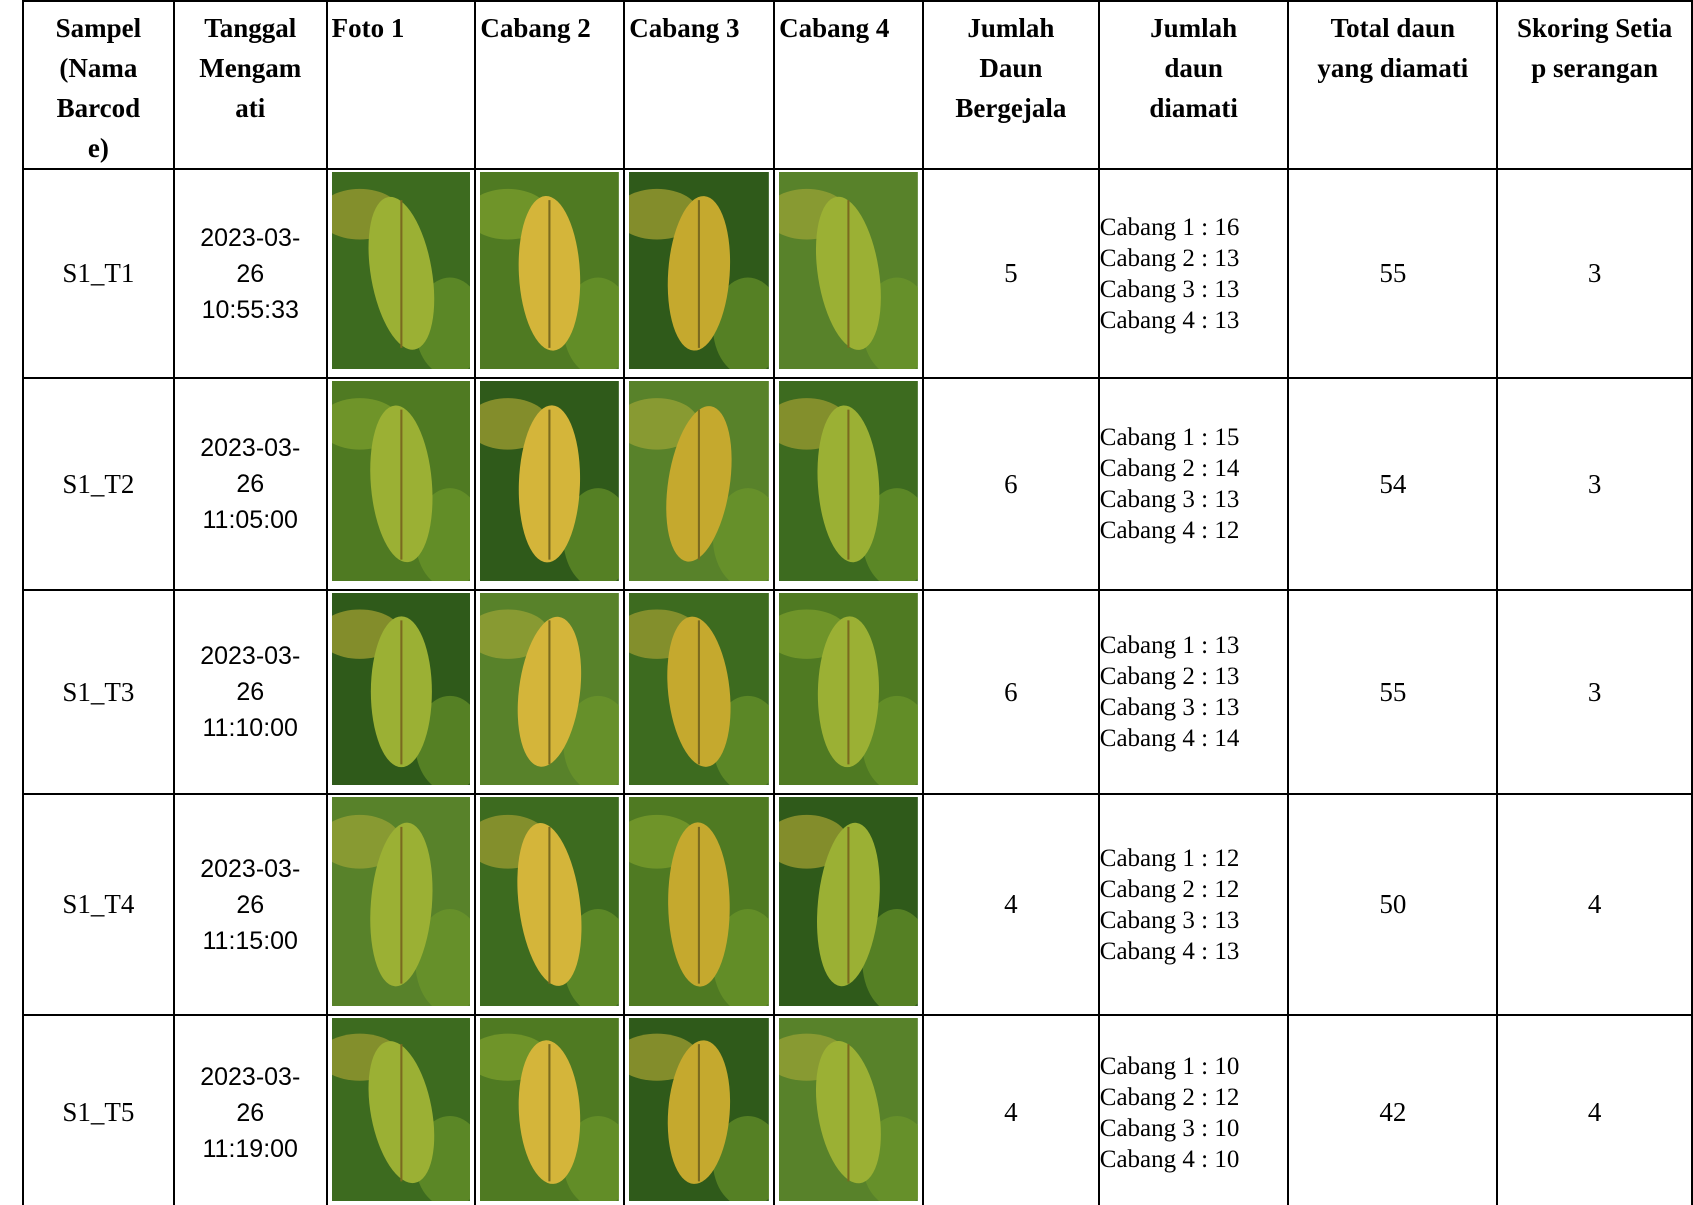 The height and width of the screenshot is (1205, 1693). Describe the element at coordinates (401, 85) in the screenshot. I see `header-cell: Foto 1` at that location.